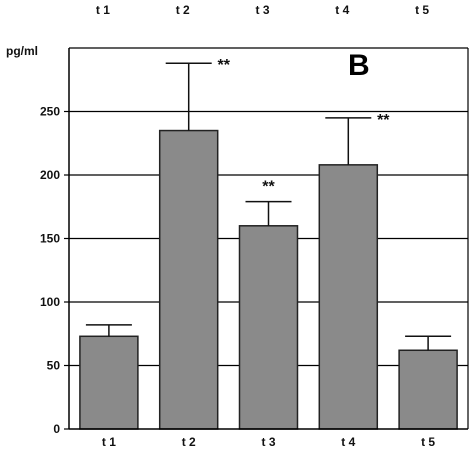 Image resolution: width=474 pixels, height=474 pixels. Describe the element at coordinates (183, 10) in the screenshot. I see `top-category-label: t 2` at that location.